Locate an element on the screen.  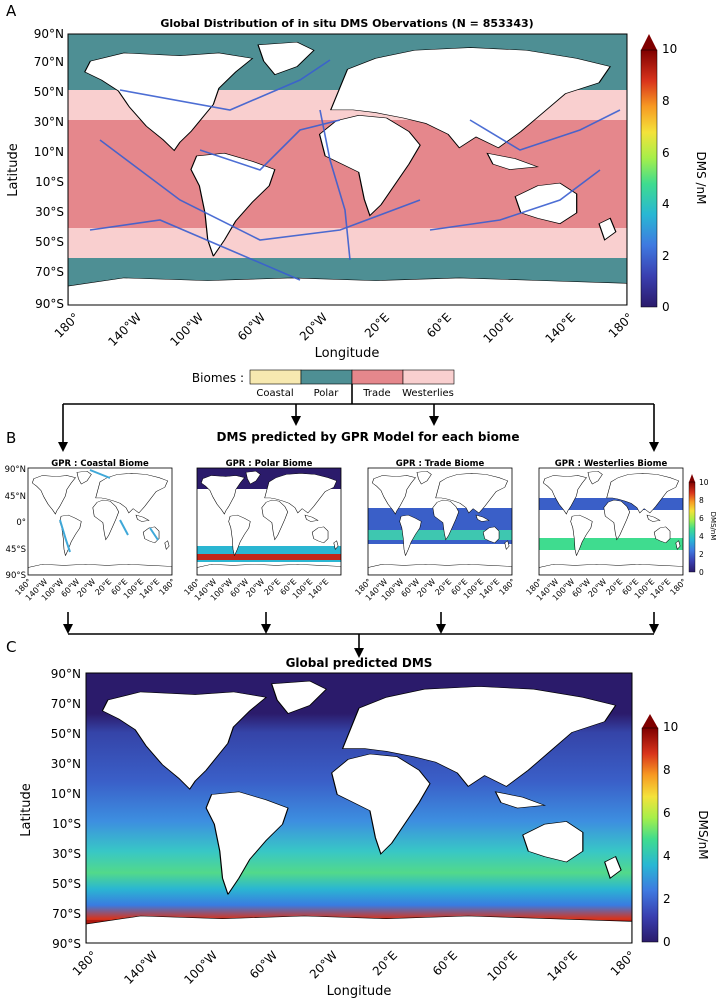
biome-name: Coastal is located at coordinates (274, 393).